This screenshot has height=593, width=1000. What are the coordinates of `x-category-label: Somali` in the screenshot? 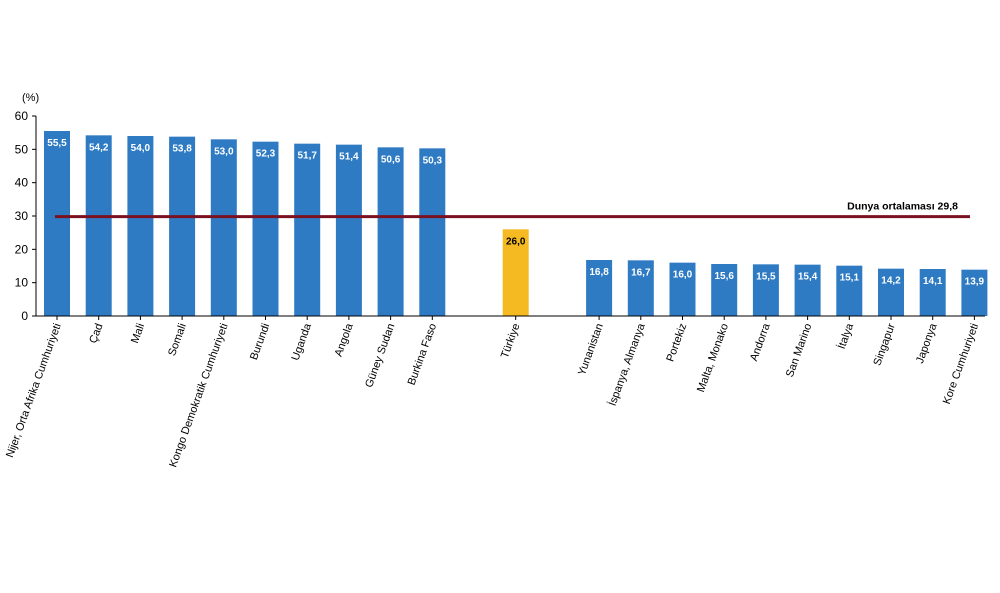 It's located at (177, 340).